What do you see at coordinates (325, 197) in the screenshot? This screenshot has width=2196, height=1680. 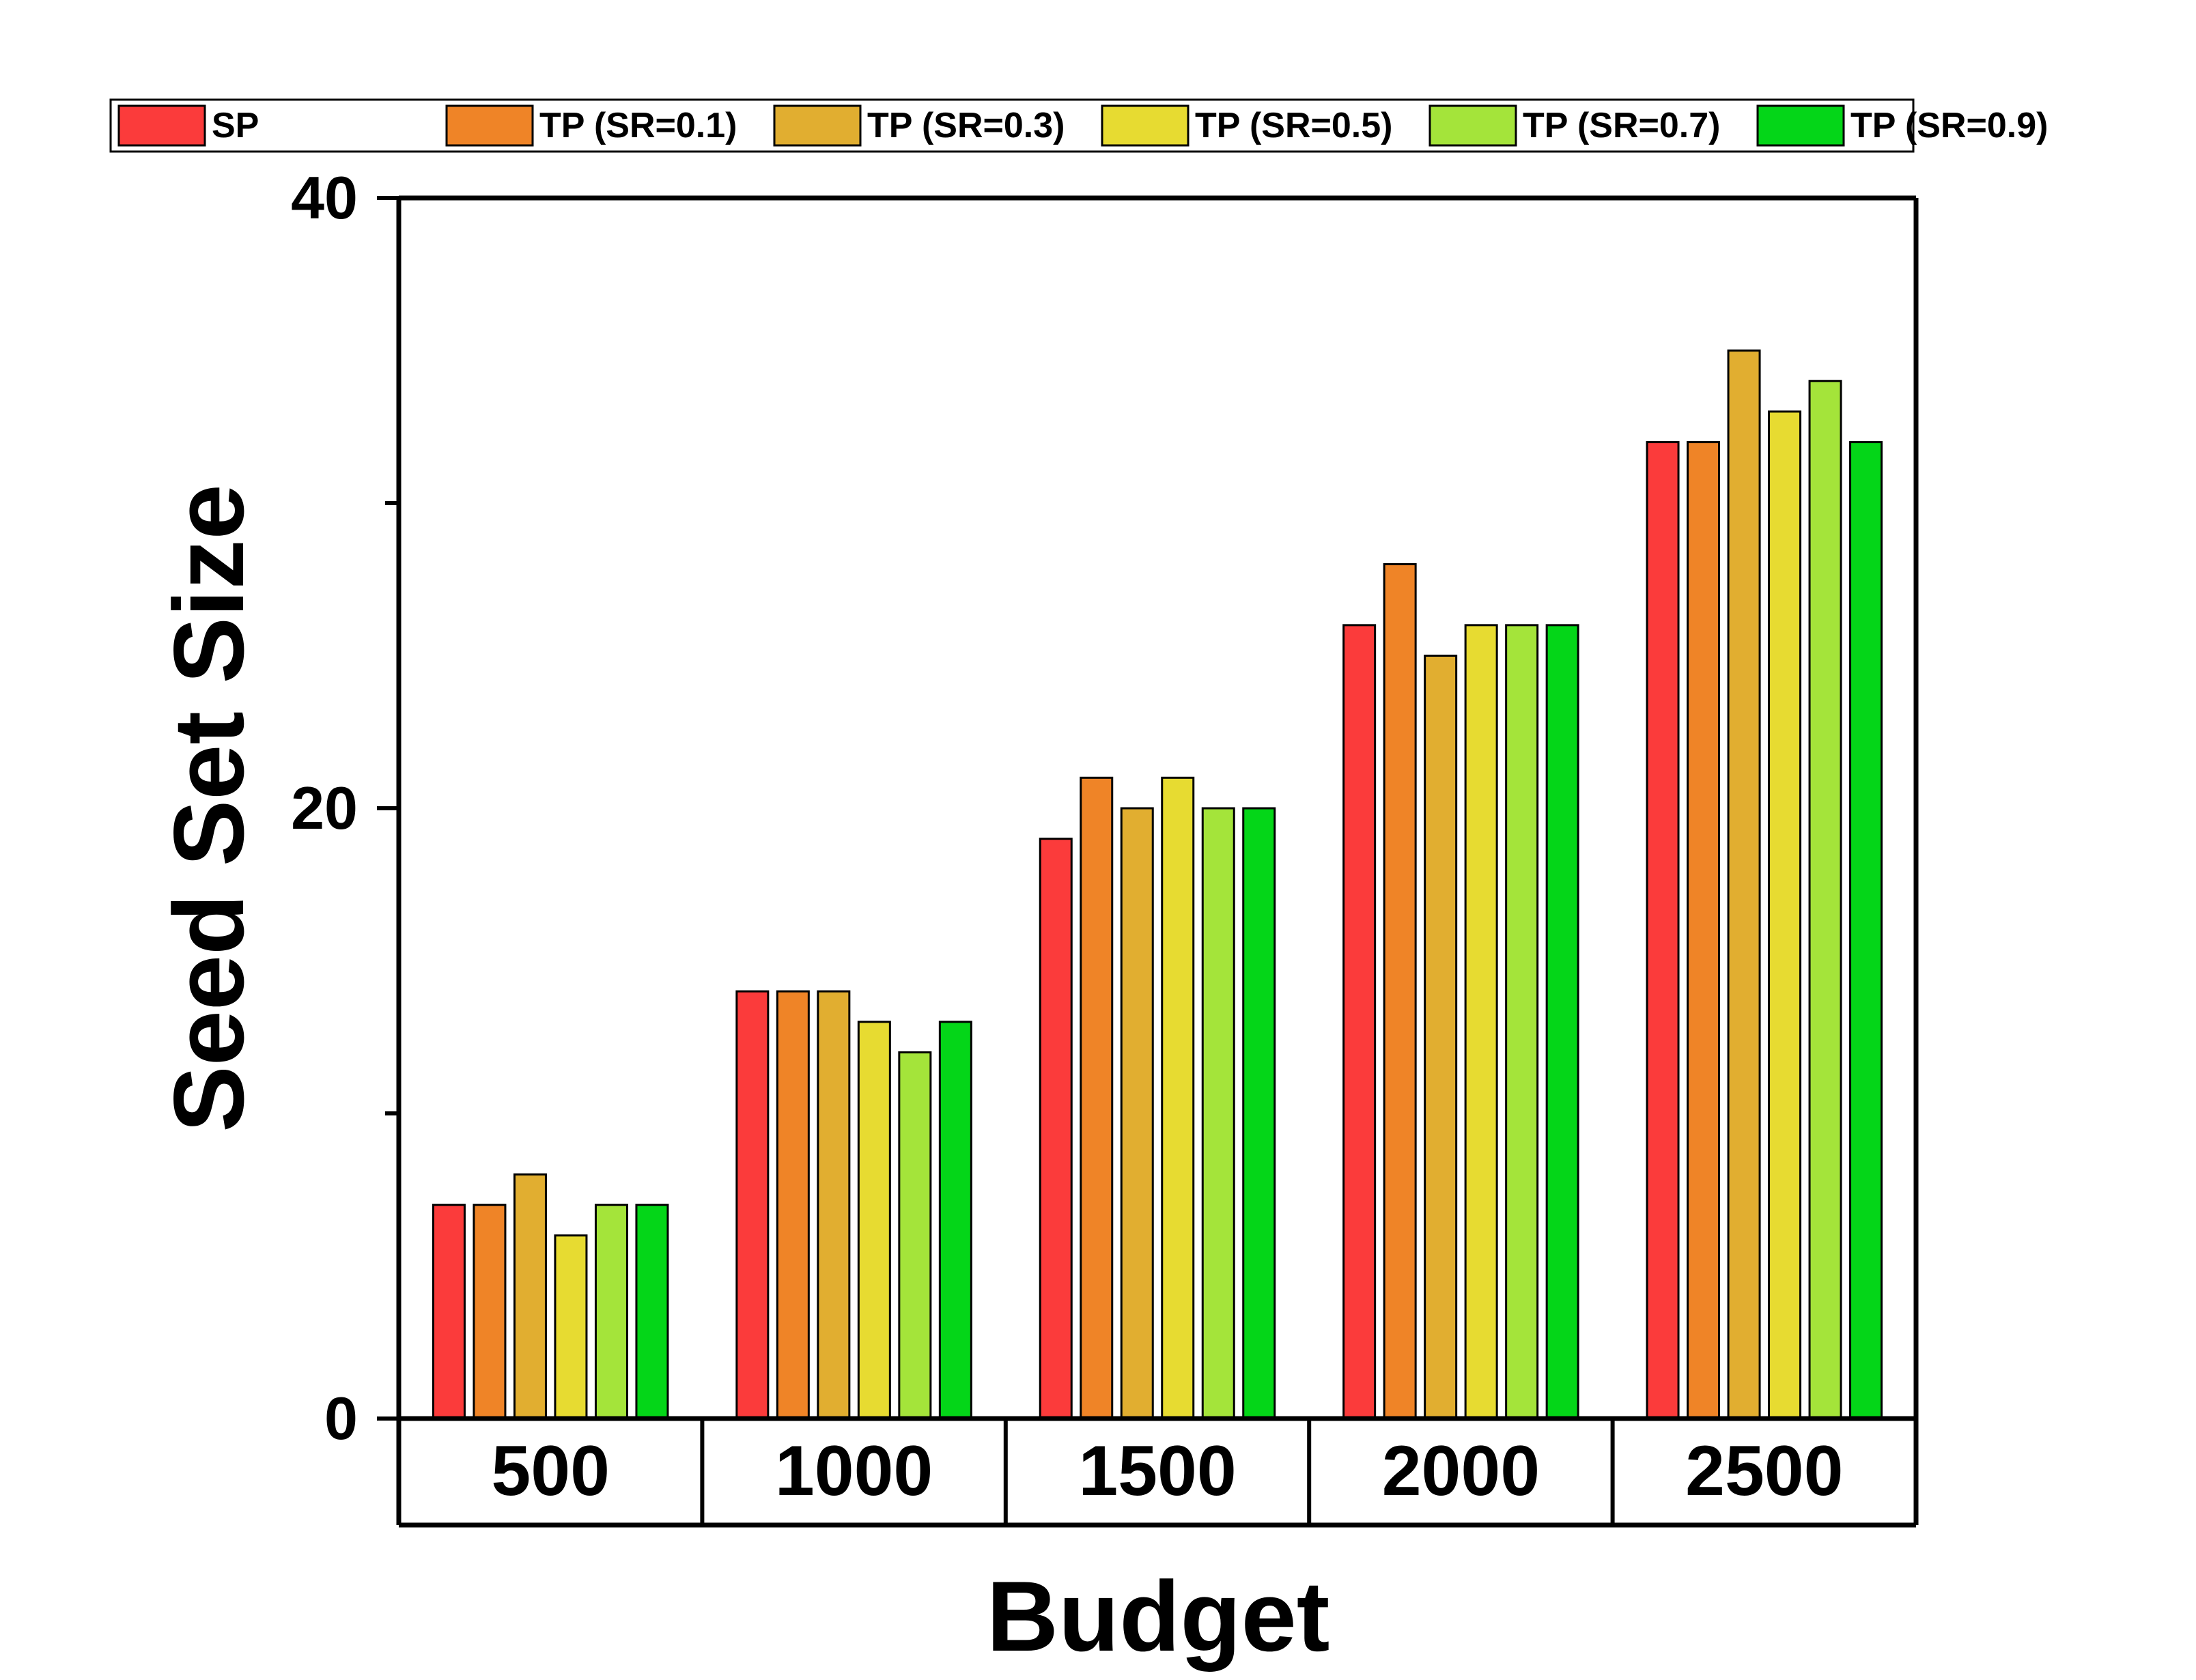 I see `y-tick-label: 40` at bounding box center [325, 197].